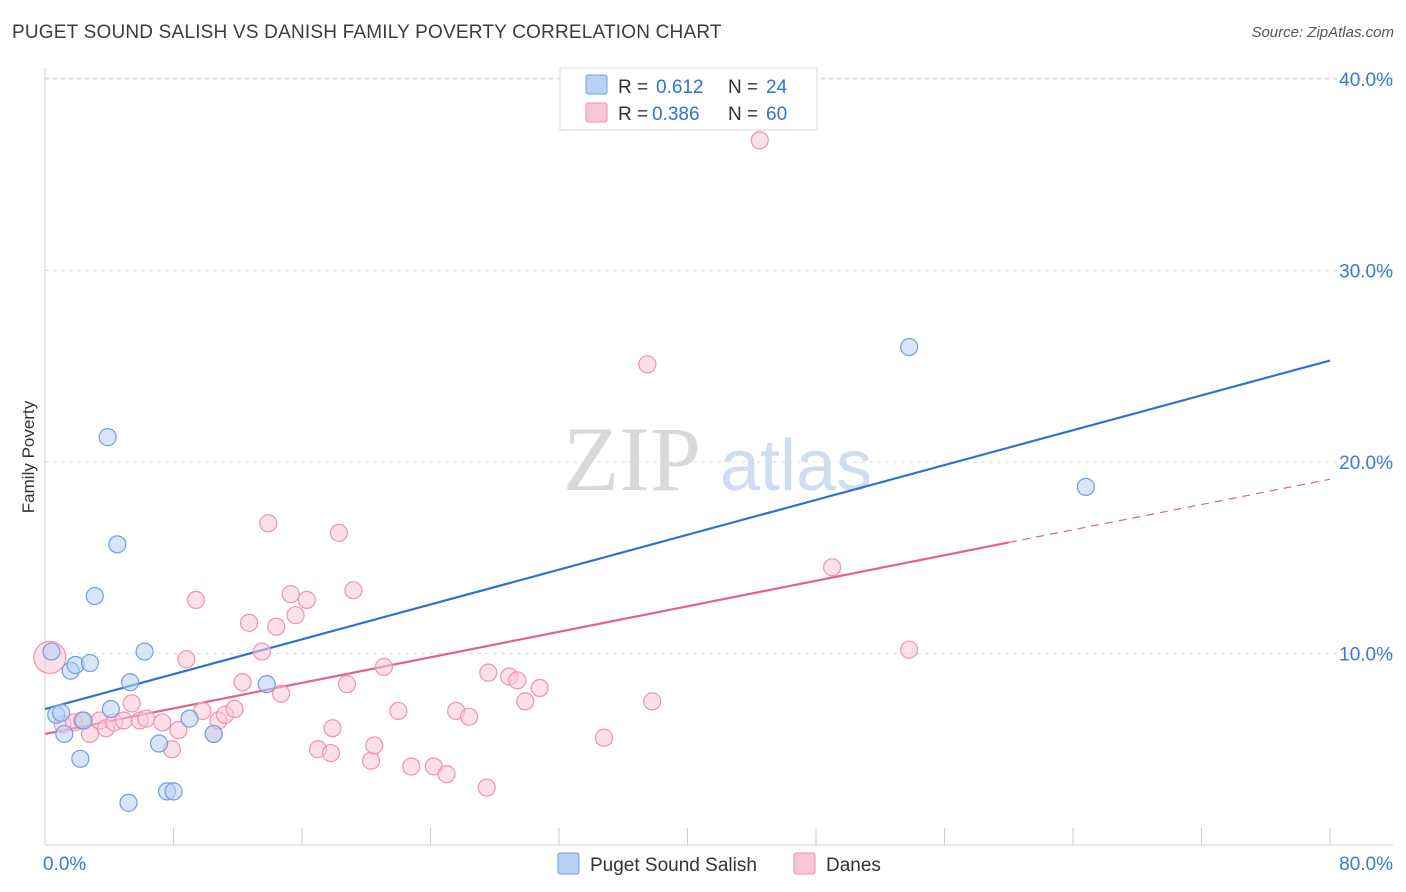 This screenshot has height=892, width=1406. I want to click on legend-swatch-danes, so click(596, 112).